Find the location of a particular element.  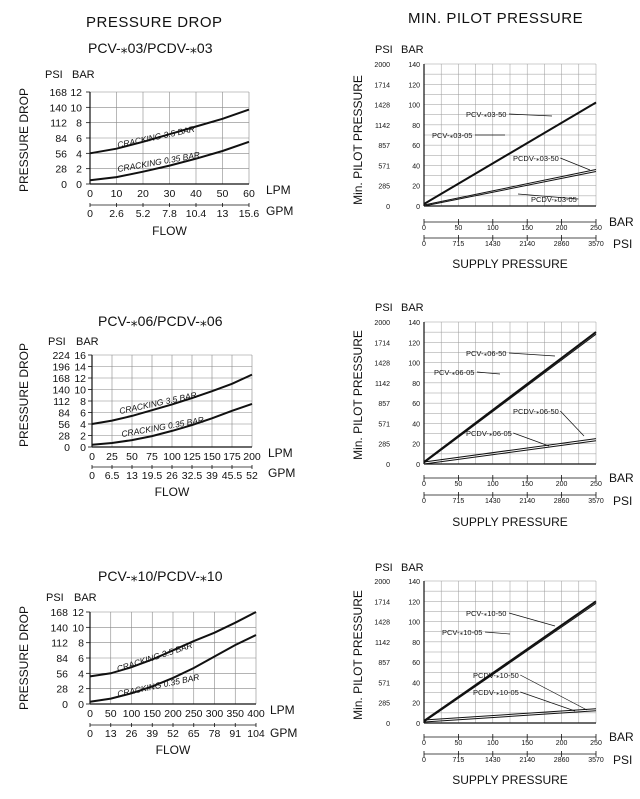

pd0-gpm-tick: 10.4 is located at coordinates (196, 214).